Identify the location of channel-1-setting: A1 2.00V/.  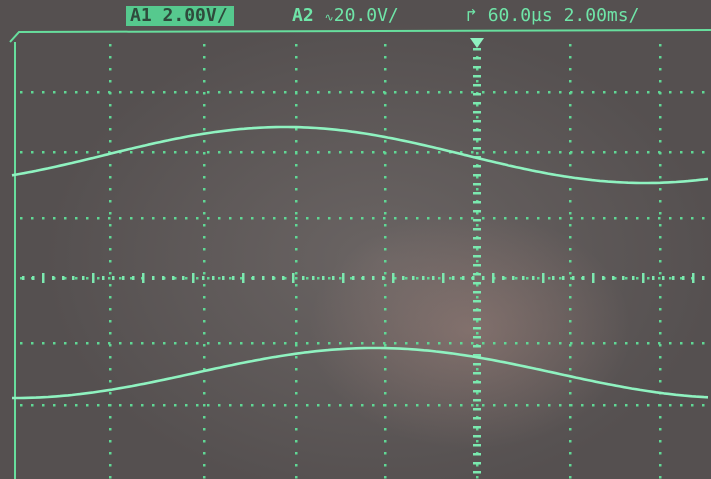
(180, 16).